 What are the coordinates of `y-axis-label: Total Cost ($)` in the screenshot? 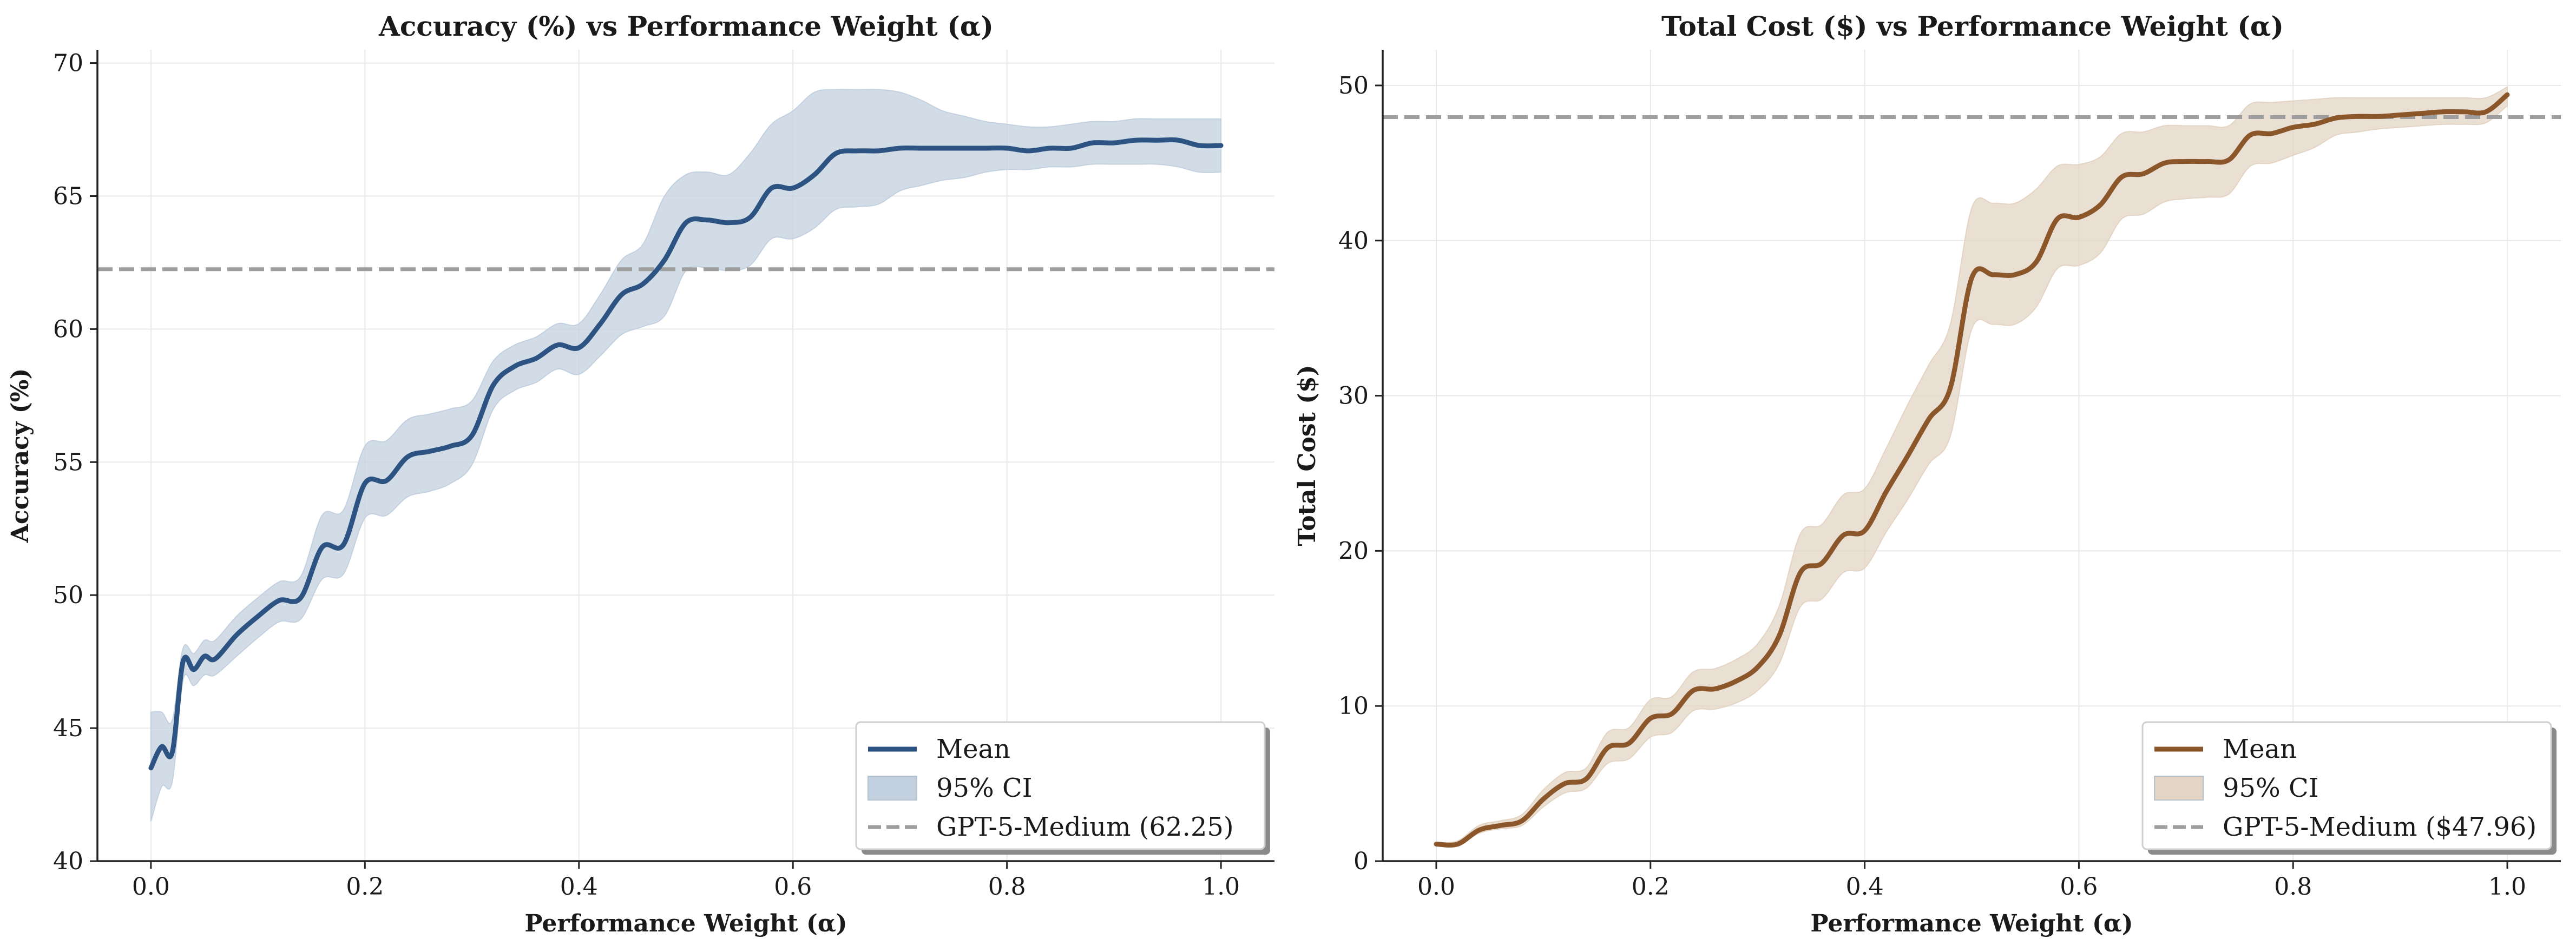 It's located at (1307, 455).